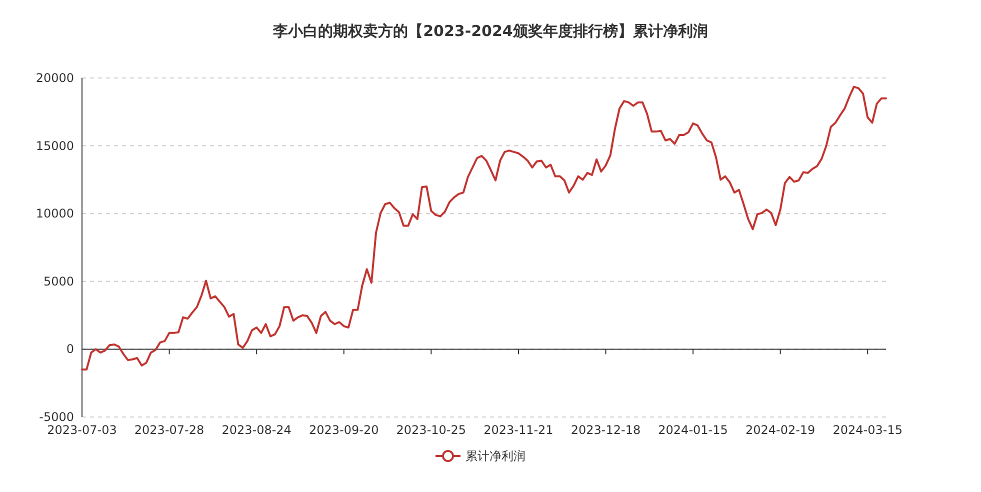 This screenshot has width=981, height=492. What do you see at coordinates (431, 430) in the screenshot?
I see `x-tick-label: 2023-10-25` at bounding box center [431, 430].